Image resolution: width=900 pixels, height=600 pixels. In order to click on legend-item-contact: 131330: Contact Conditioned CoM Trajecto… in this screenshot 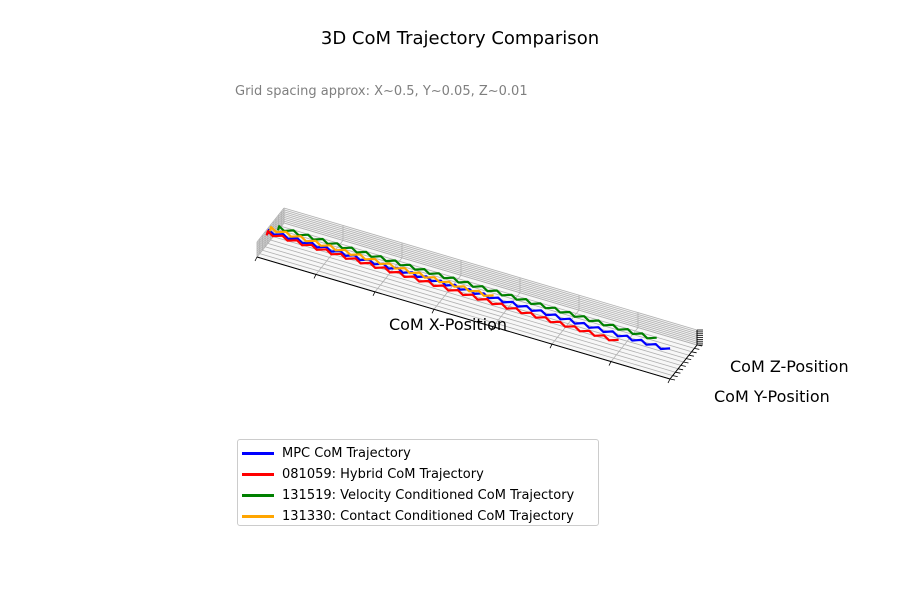, I will do `click(420, 516)`.